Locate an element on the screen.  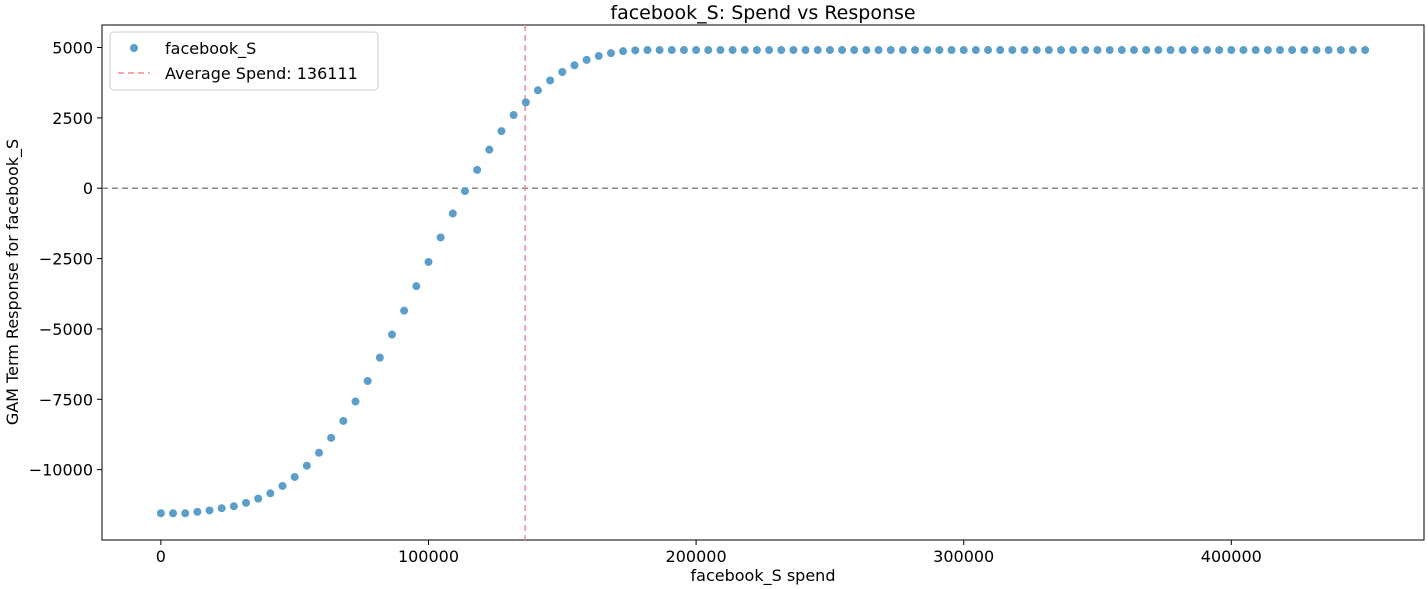
y-tick-label: 2500 is located at coordinates (72, 118).